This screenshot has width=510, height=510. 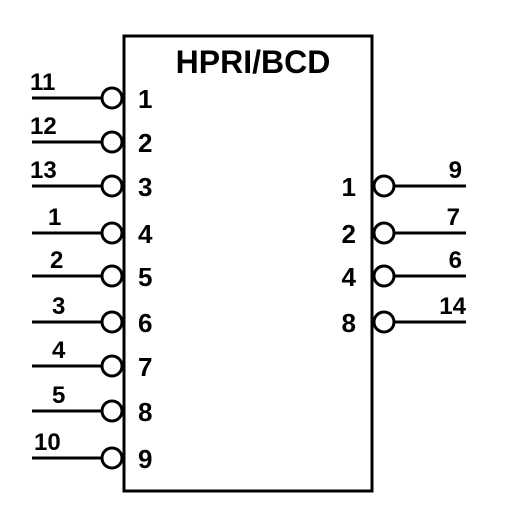 What do you see at coordinates (92, 269) in the screenshot?
I see `input-pin-5: 2 5` at bounding box center [92, 269].